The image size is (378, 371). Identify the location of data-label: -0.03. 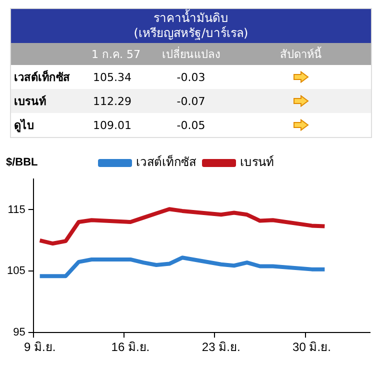
(191, 78).